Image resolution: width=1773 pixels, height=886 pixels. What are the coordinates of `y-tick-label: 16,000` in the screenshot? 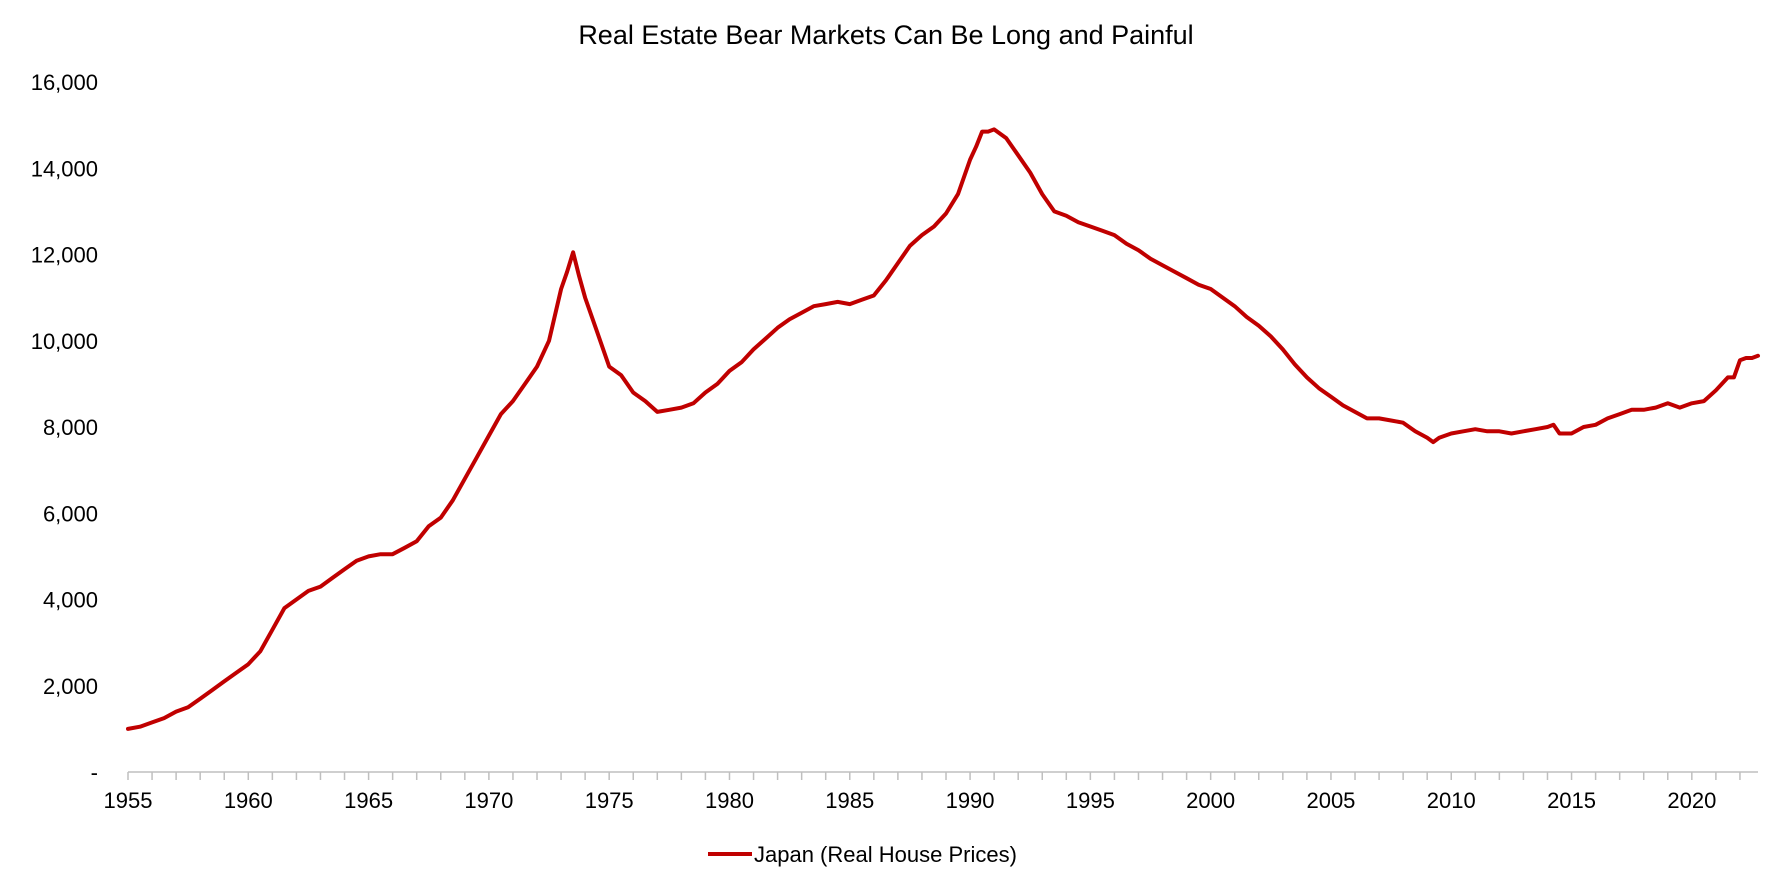 It's located at (64, 82).